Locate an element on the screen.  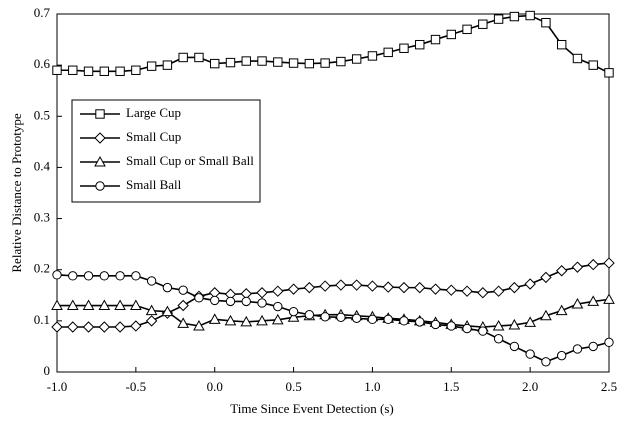
legend-label: Small Cup is located at coordinates (153, 136).